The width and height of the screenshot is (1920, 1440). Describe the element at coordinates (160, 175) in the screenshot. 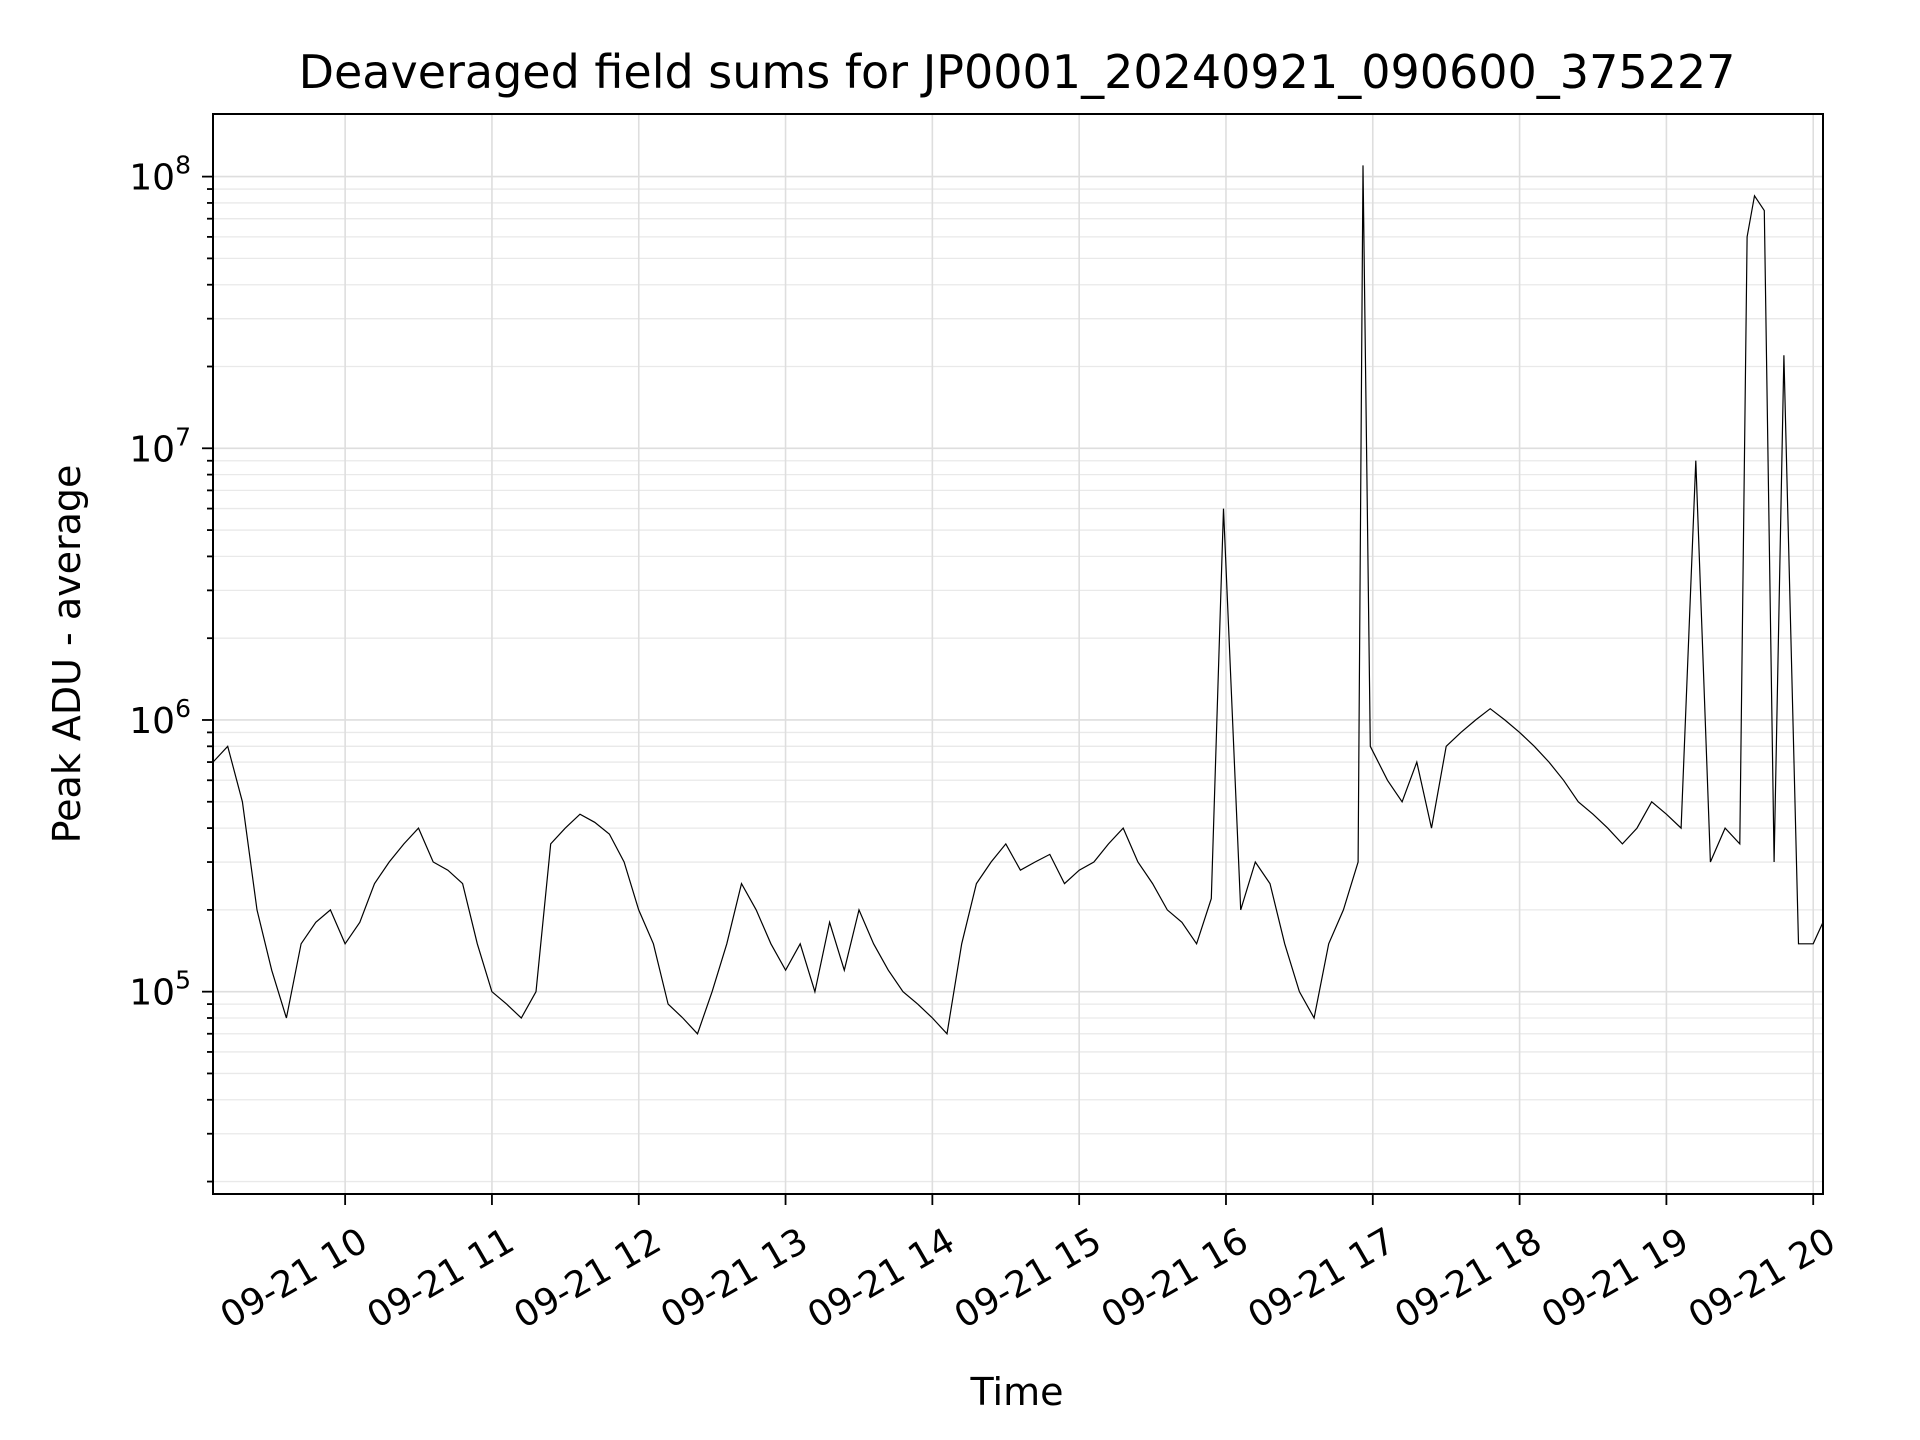

I see `y-tick-label: 10⁸` at that location.